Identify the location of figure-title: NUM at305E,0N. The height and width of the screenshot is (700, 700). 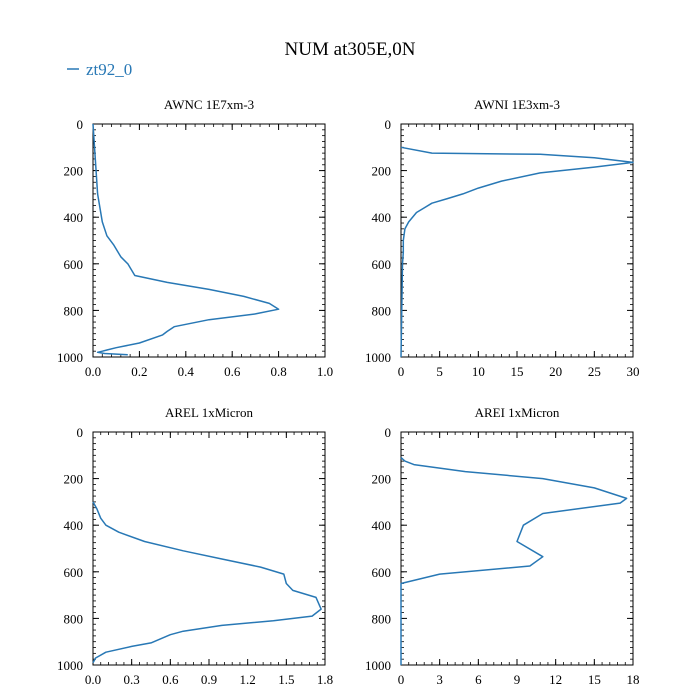
(350, 49).